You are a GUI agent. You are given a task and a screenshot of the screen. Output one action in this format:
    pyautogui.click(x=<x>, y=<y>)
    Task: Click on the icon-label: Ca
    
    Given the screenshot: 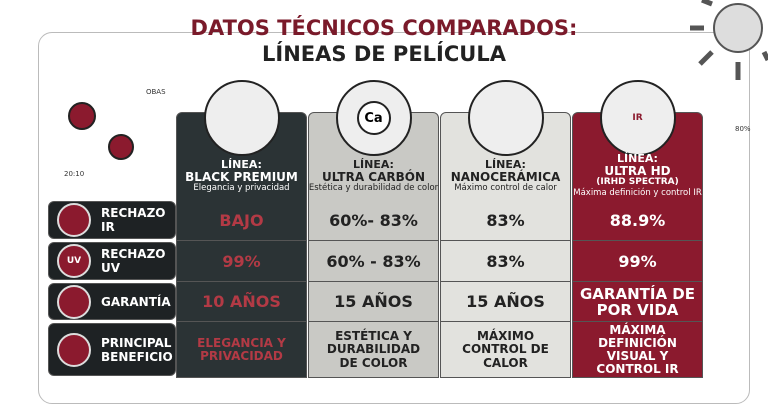 What is the action you would take?
    pyautogui.click(x=373, y=118)
    